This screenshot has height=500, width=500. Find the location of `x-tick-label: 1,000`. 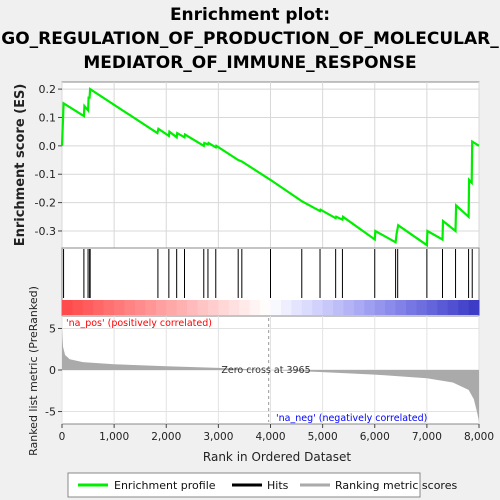

x-tick-label: 1,000 is located at coordinates (114, 437).